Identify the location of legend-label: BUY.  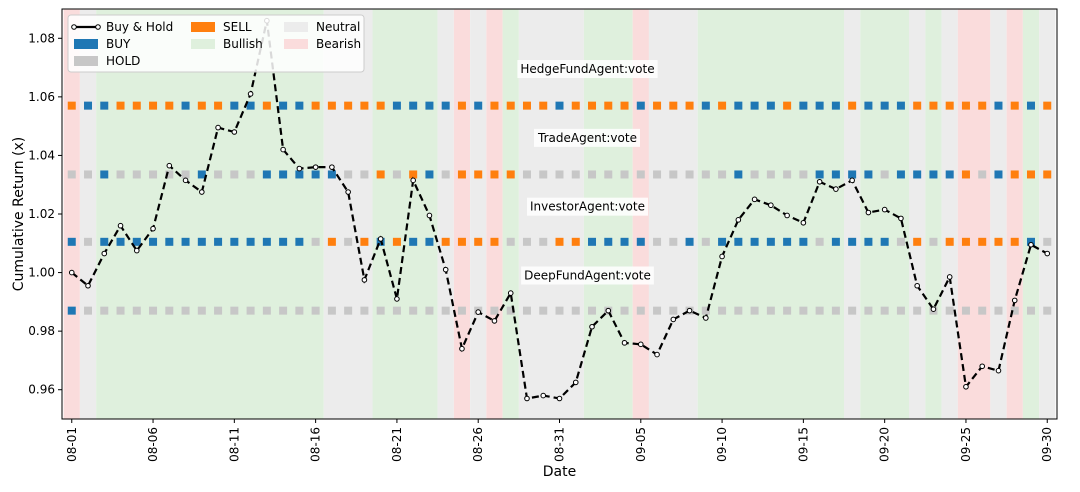
(118, 44).